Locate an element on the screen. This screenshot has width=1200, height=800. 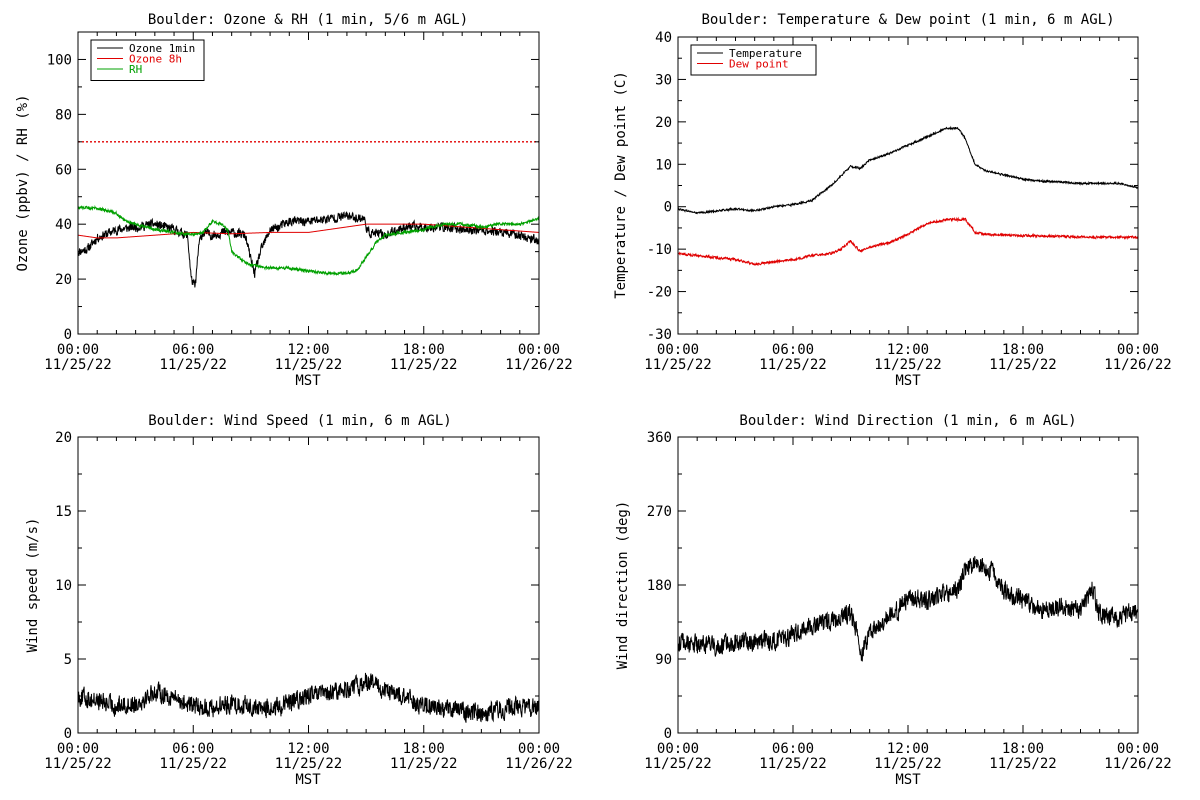
y-axis-label: Wind direction (deg) is located at coordinates (623, 585).